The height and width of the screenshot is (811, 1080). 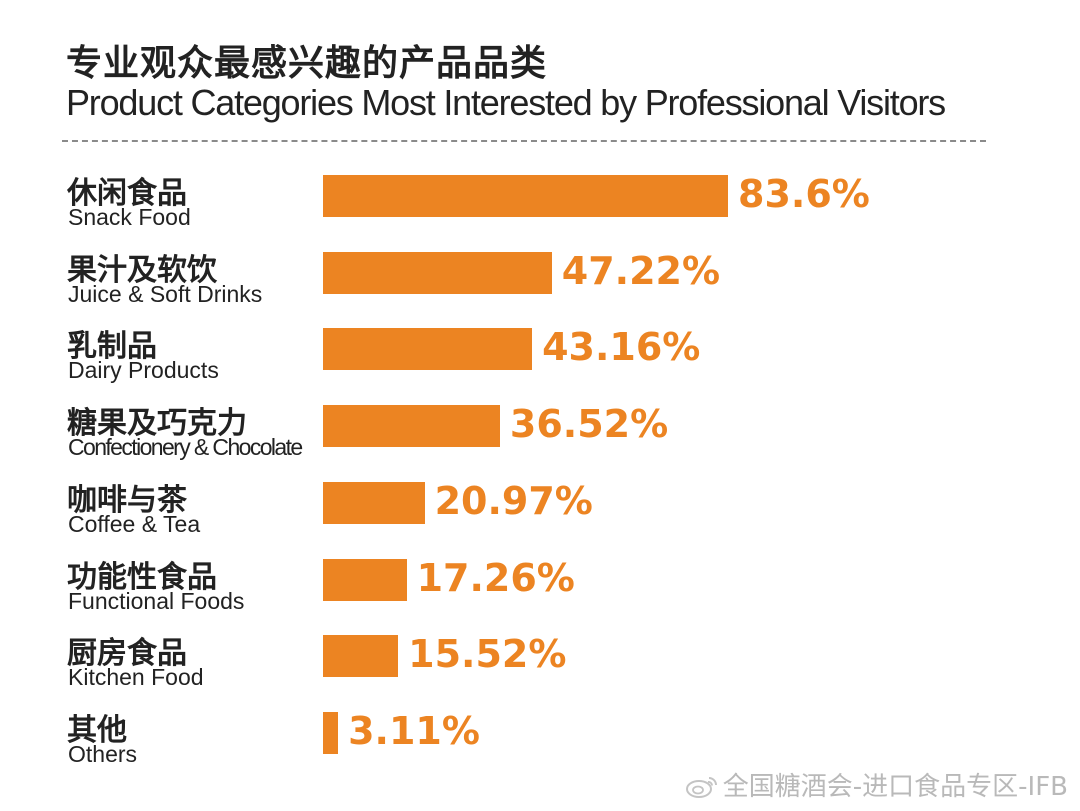 What do you see at coordinates (127, 500) in the screenshot?
I see `category-label-zh: 咖啡与茶` at bounding box center [127, 500].